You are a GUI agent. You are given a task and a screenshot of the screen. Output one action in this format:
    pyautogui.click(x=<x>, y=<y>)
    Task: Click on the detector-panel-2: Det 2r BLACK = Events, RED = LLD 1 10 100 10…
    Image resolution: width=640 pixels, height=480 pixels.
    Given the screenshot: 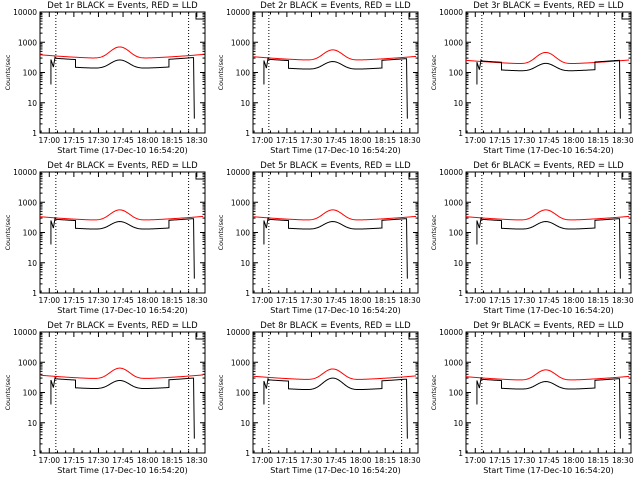 What is the action you would take?
    pyautogui.click(x=319, y=78)
    